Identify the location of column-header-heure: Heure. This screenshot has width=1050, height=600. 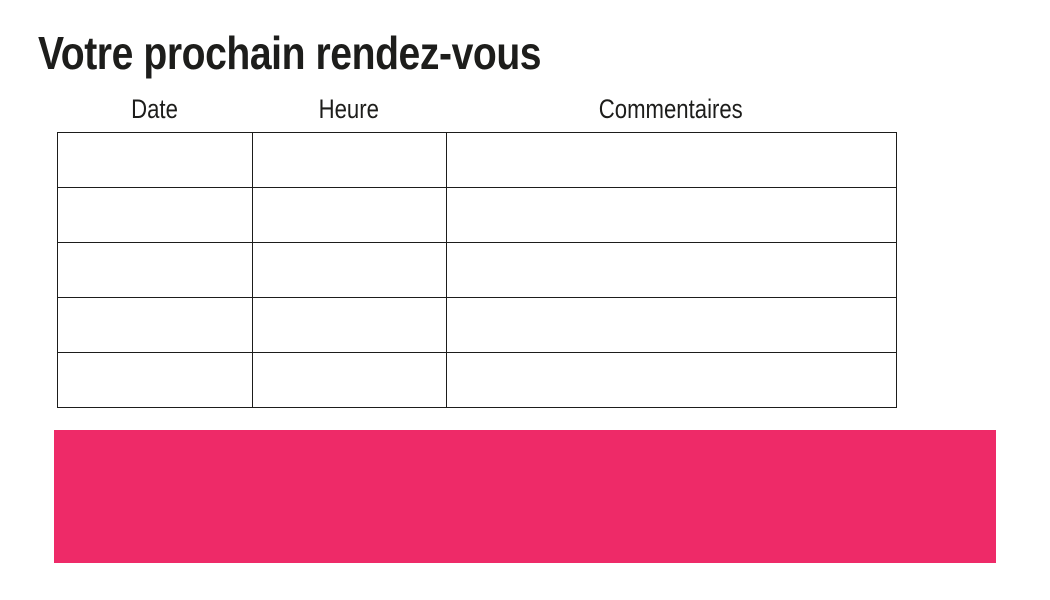
(348, 108).